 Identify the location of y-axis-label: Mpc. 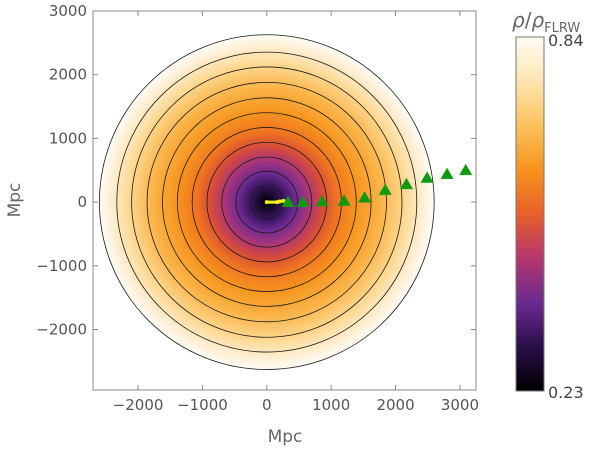
(15, 200).